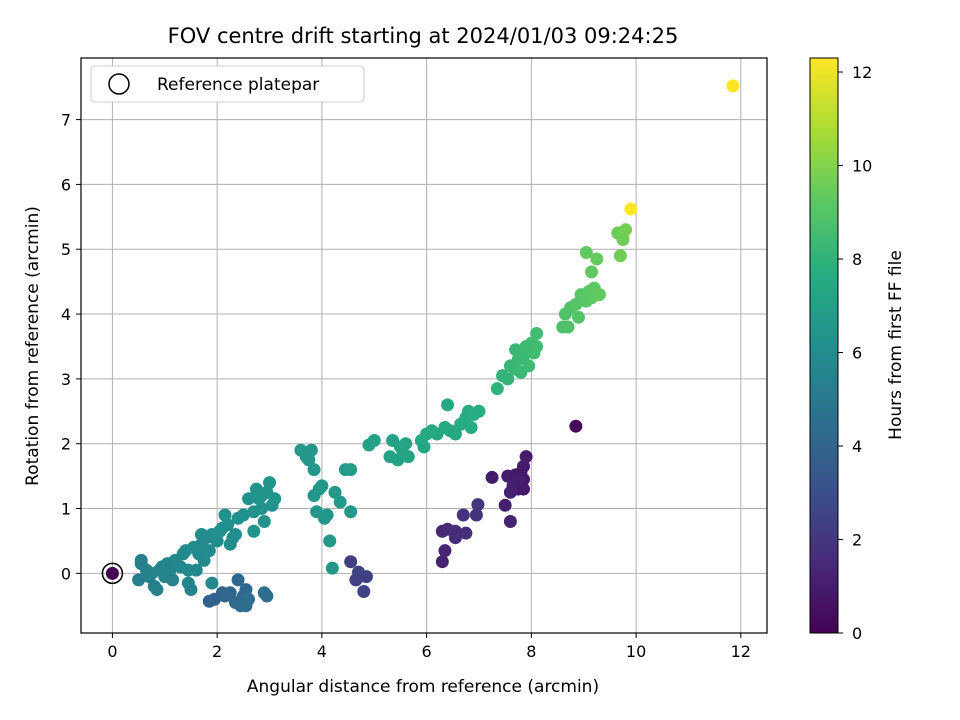  I want to click on x-tick-label: 12, so click(741, 651).